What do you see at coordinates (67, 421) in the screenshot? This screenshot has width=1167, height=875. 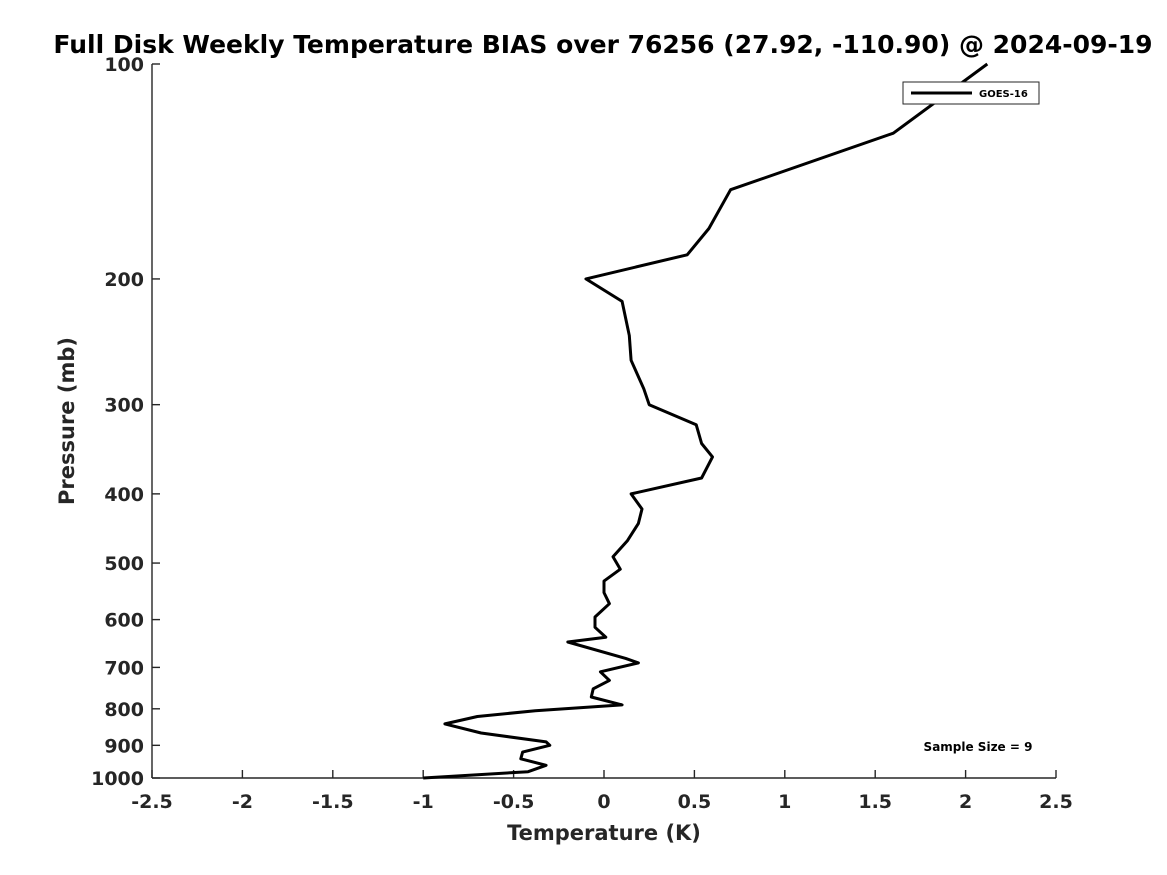 I see `y-axis-label: Pressure (mb)` at bounding box center [67, 421].